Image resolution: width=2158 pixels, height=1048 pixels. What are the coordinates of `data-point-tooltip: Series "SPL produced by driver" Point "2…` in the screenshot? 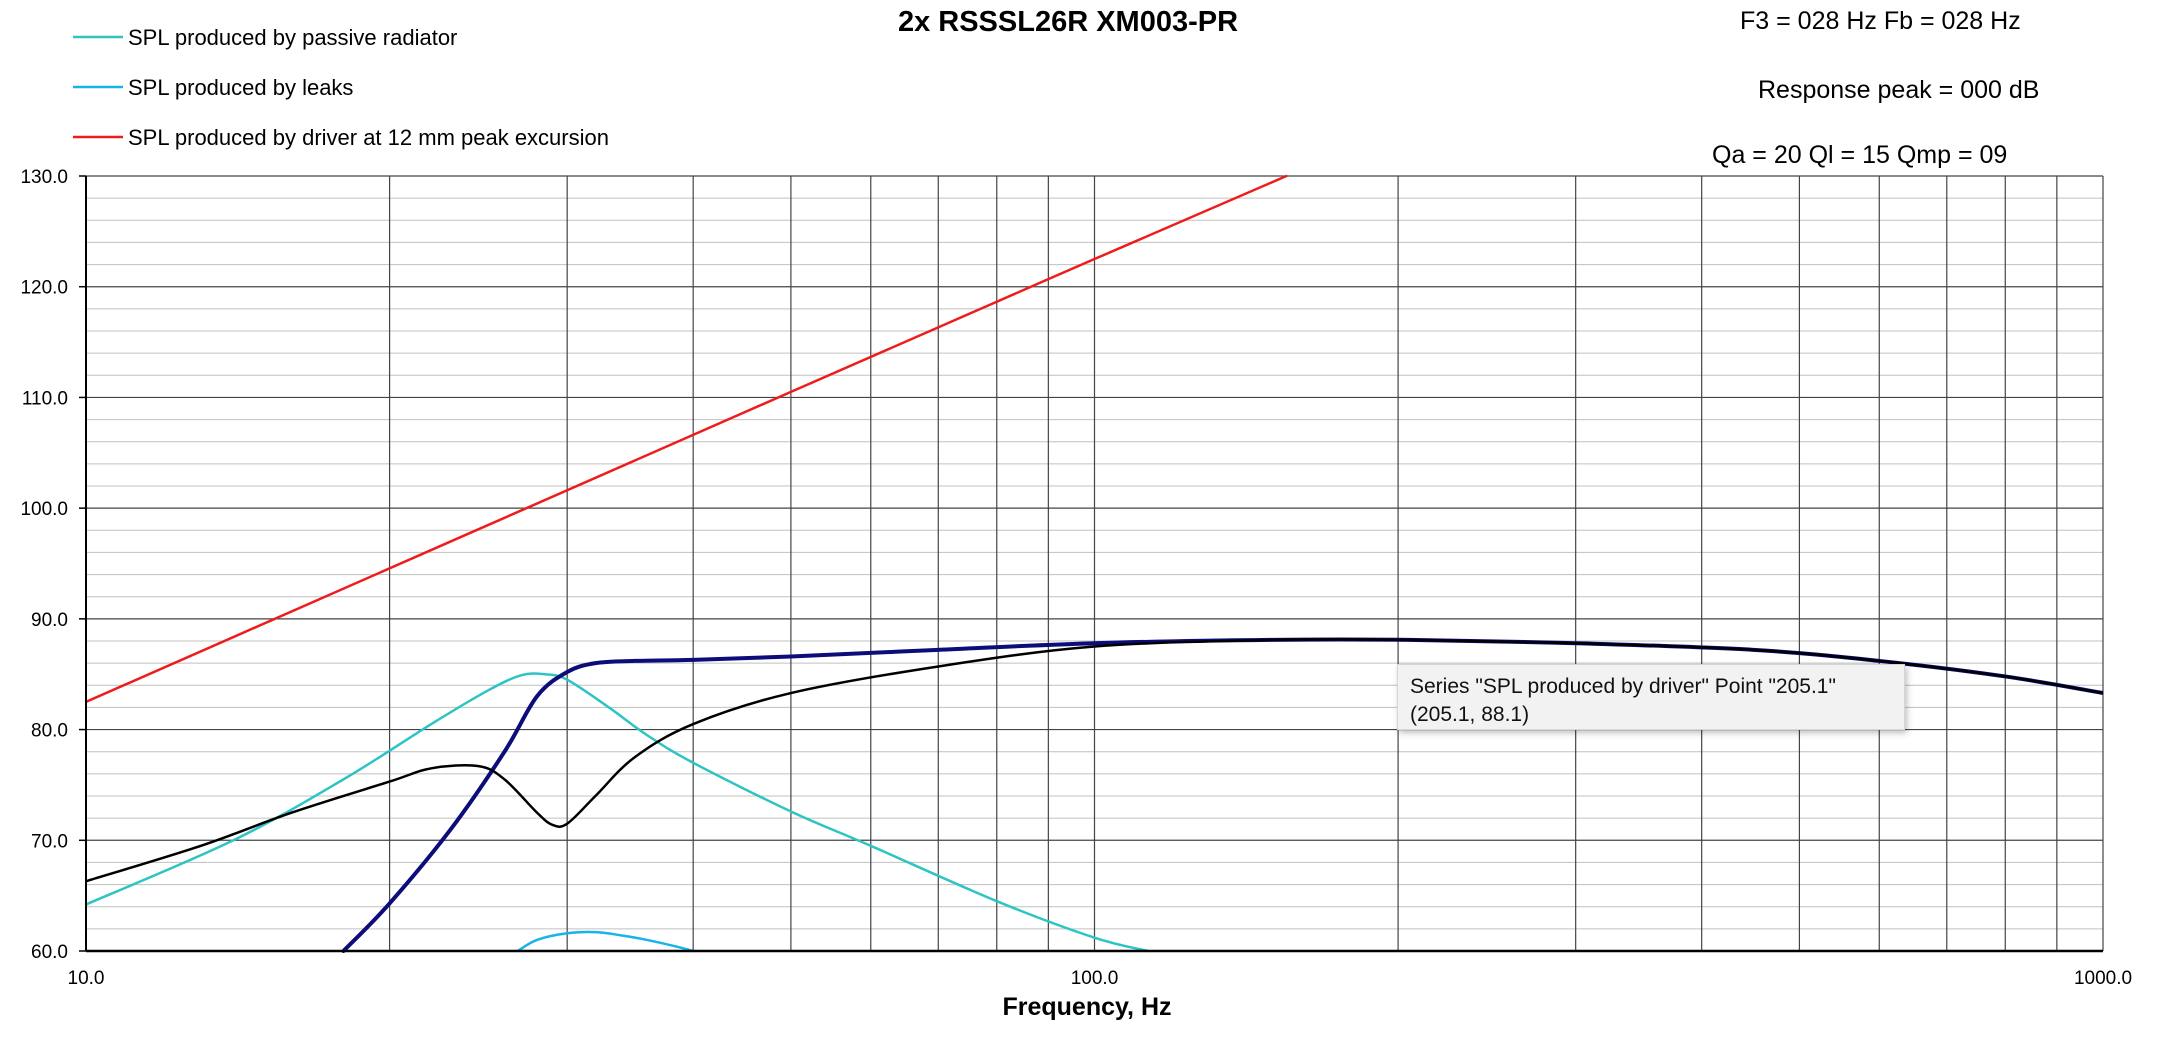 It's located at (1651, 697).